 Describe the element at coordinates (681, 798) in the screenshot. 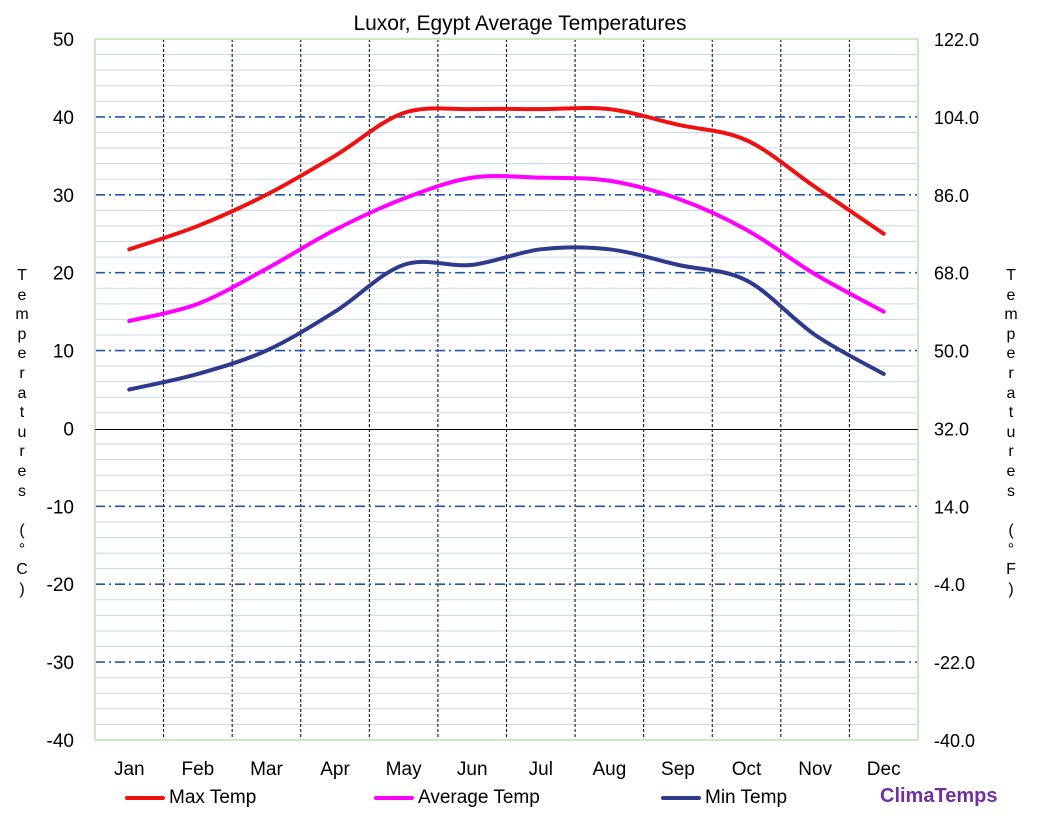

I see `legend-swatch-min` at that location.